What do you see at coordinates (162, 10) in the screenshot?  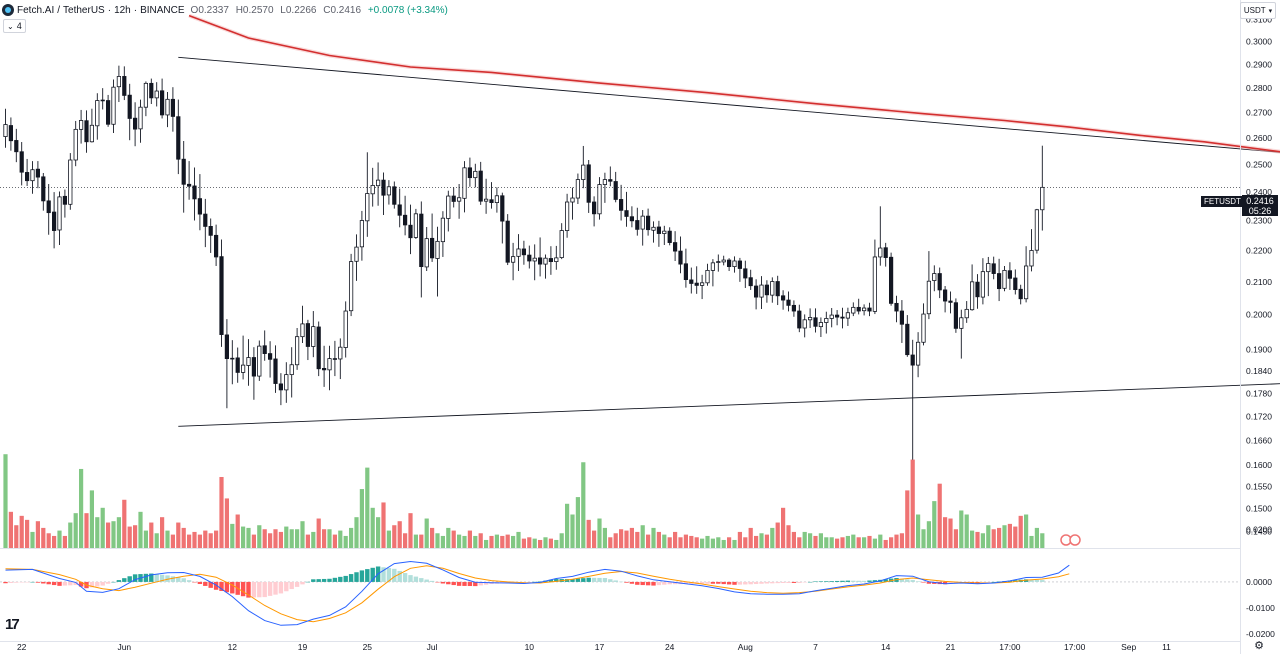 I see `exchange-label: BINANCE` at bounding box center [162, 10].